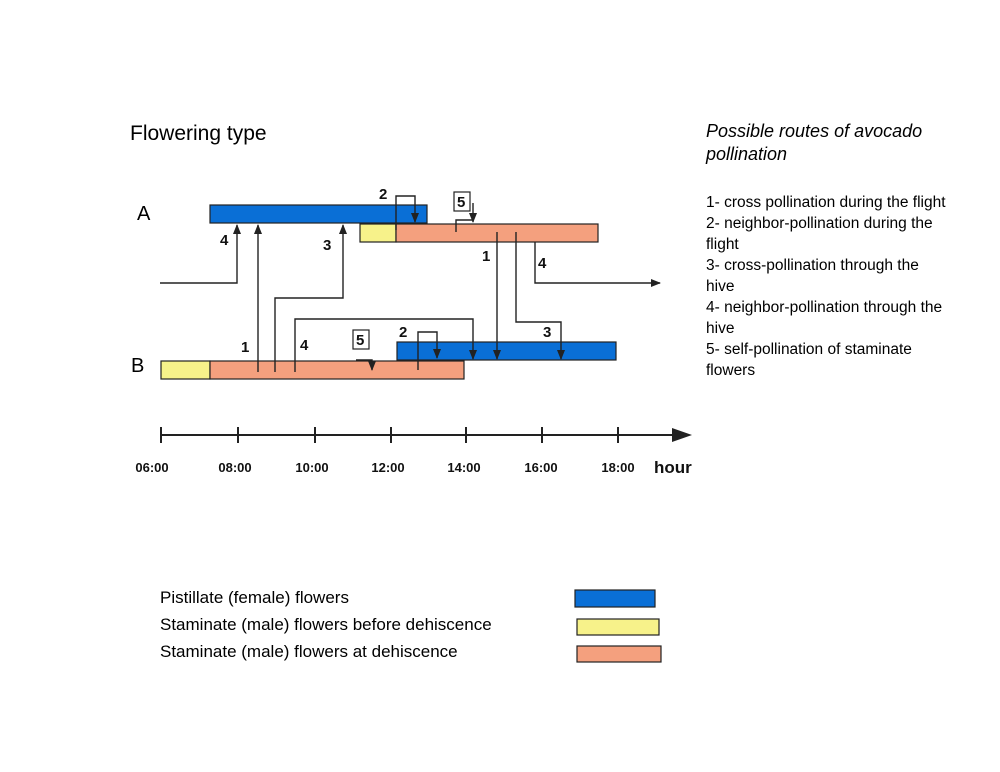 Image resolution: width=1000 pixels, height=772 pixels. I want to click on legend-swatch-before-dehiscence, so click(618, 627).